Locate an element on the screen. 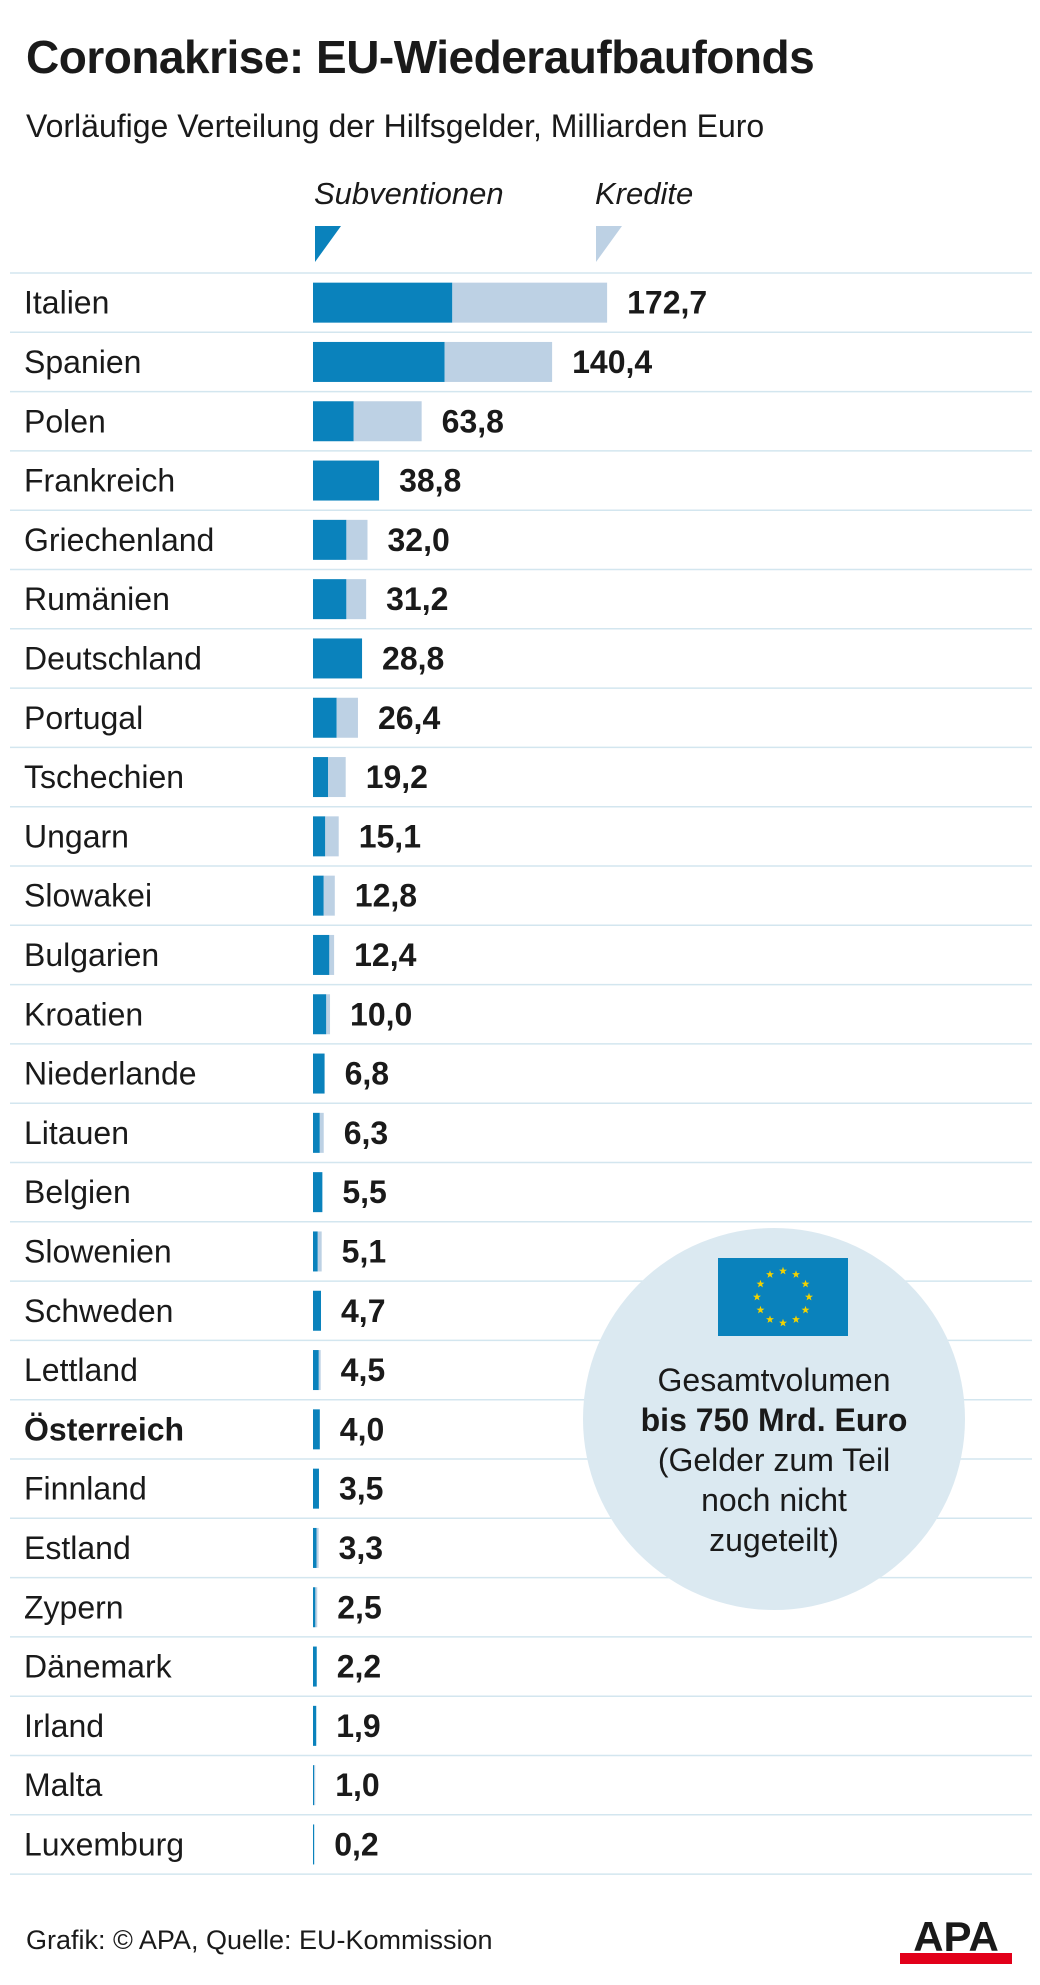 This screenshot has height=1985, width=1040. data-label: 6,8 is located at coordinates (367, 1074).